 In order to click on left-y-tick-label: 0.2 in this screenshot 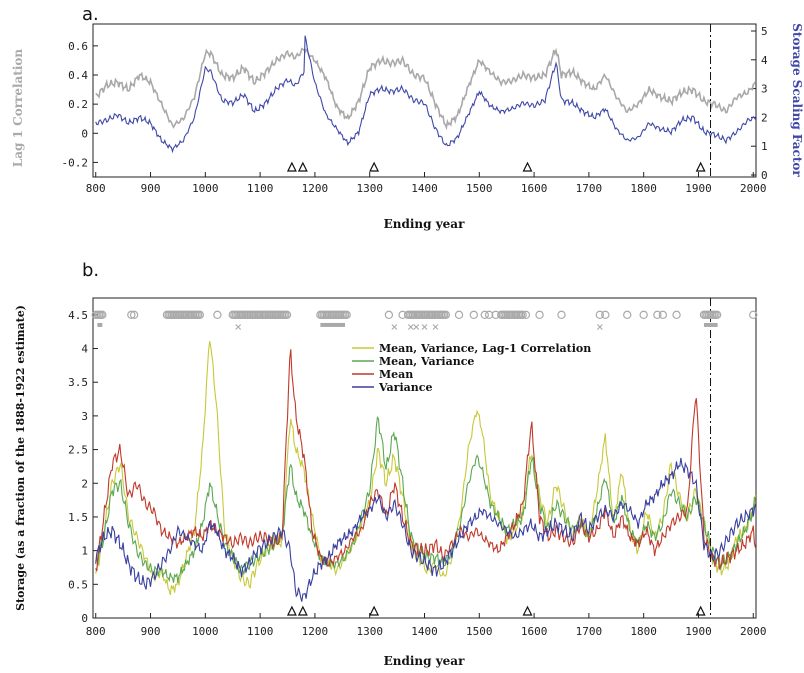, I will do `click(78, 104)`.